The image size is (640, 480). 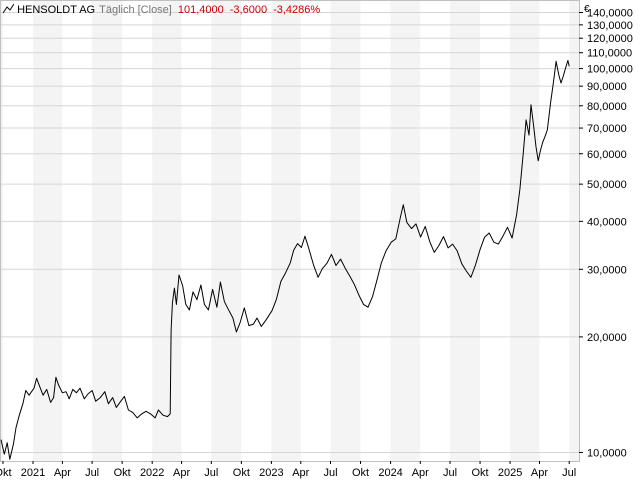 What do you see at coordinates (607, 270) in the screenshot?
I see `y-tick-label: 30,0000` at bounding box center [607, 270].